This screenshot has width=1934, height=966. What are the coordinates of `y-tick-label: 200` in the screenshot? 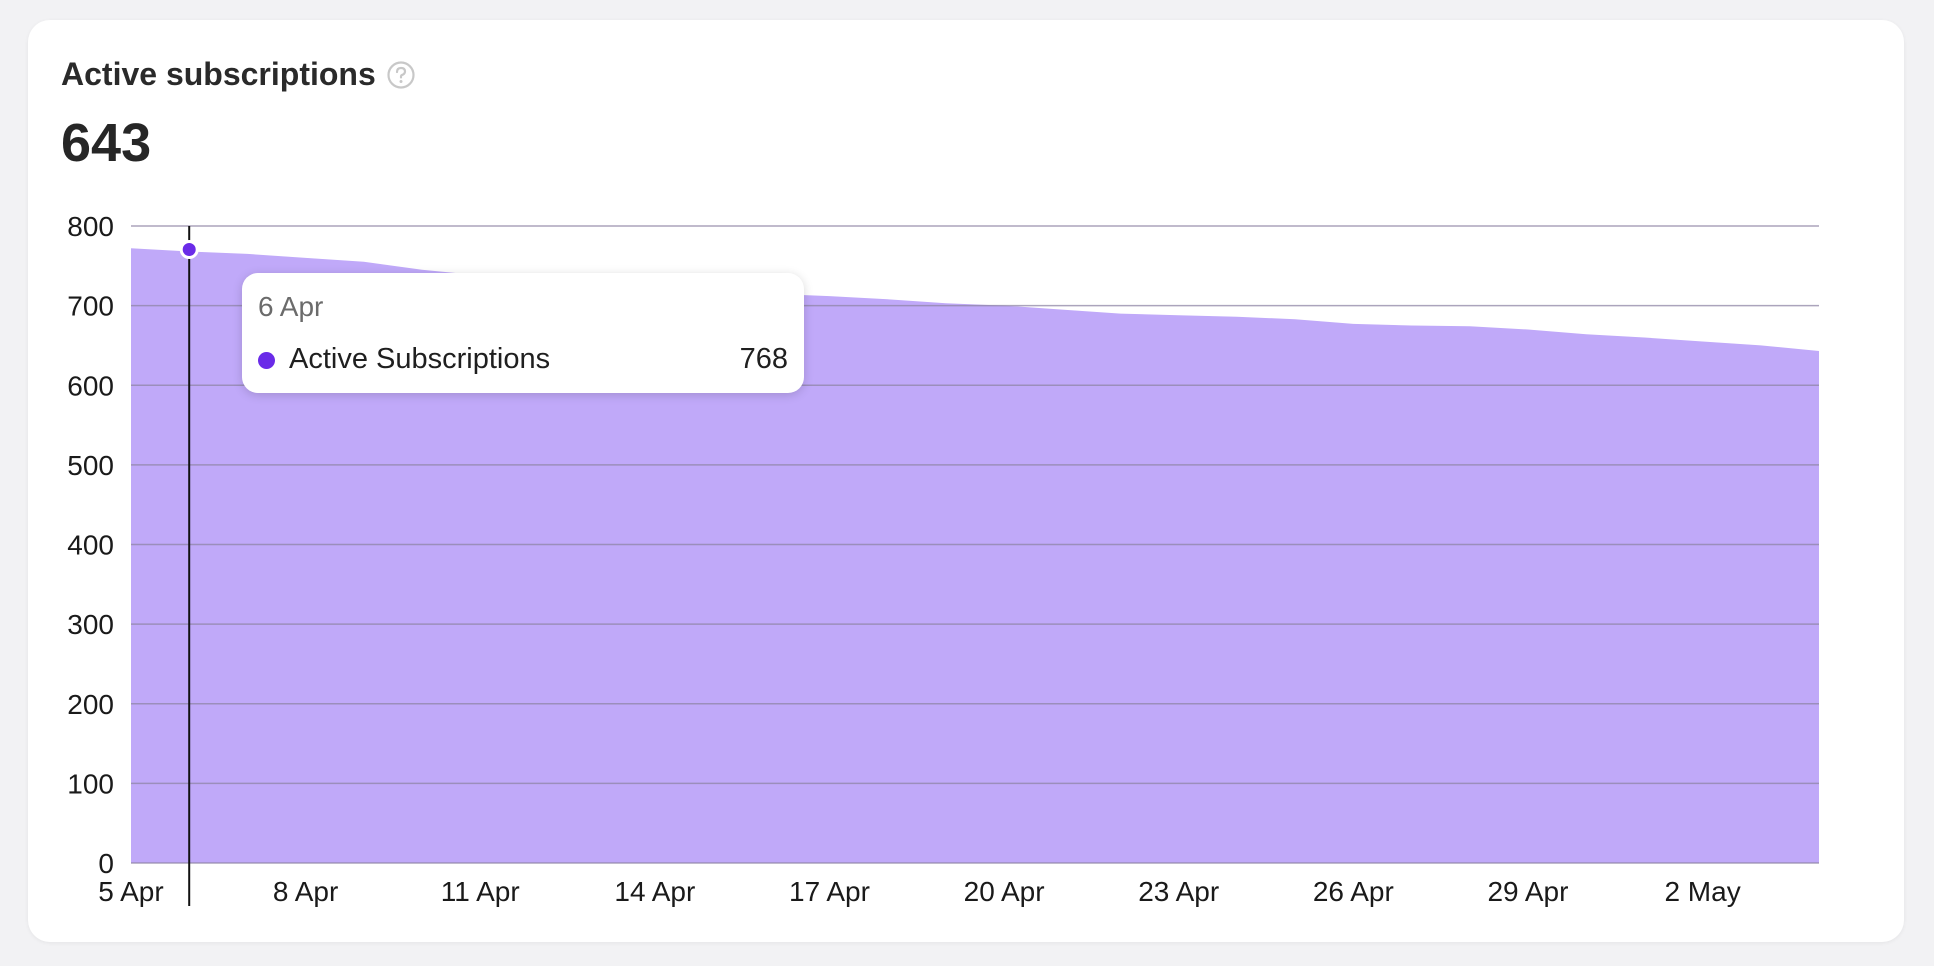 It's located at (90, 704).